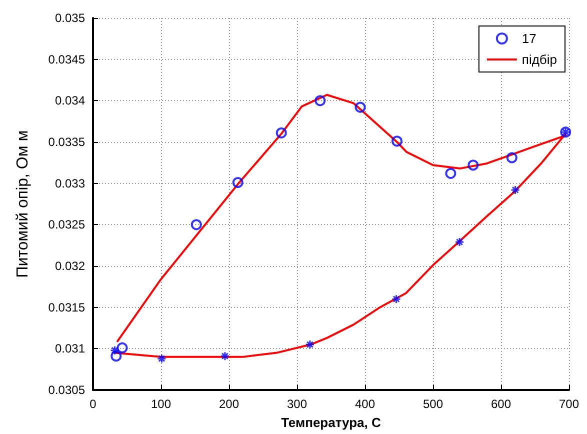  What do you see at coordinates (161, 404) in the screenshot?
I see `x-tick-label: 100` at bounding box center [161, 404].